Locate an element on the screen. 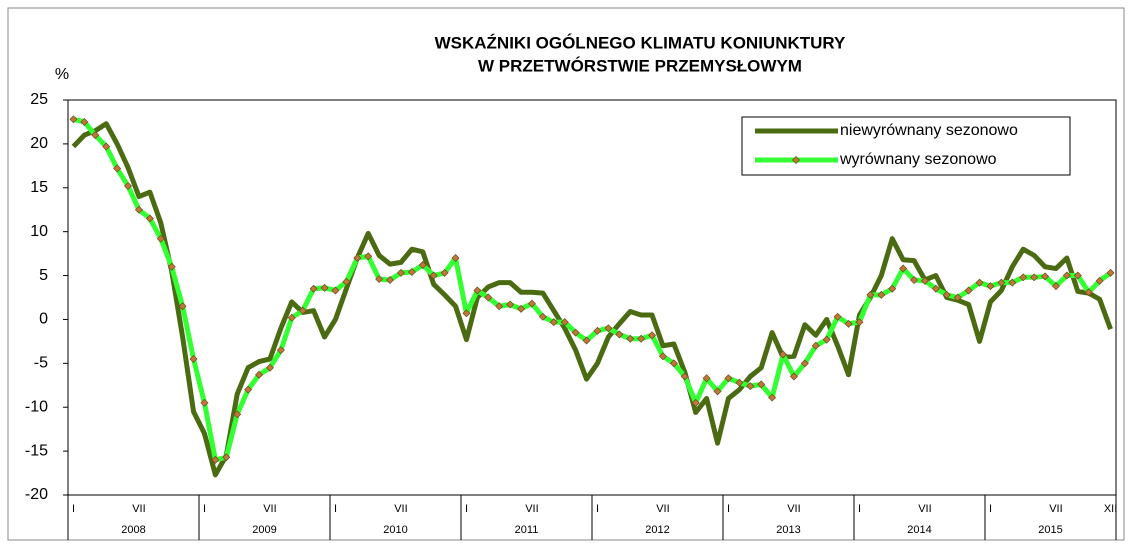  year-label: 2011 is located at coordinates (527, 530).